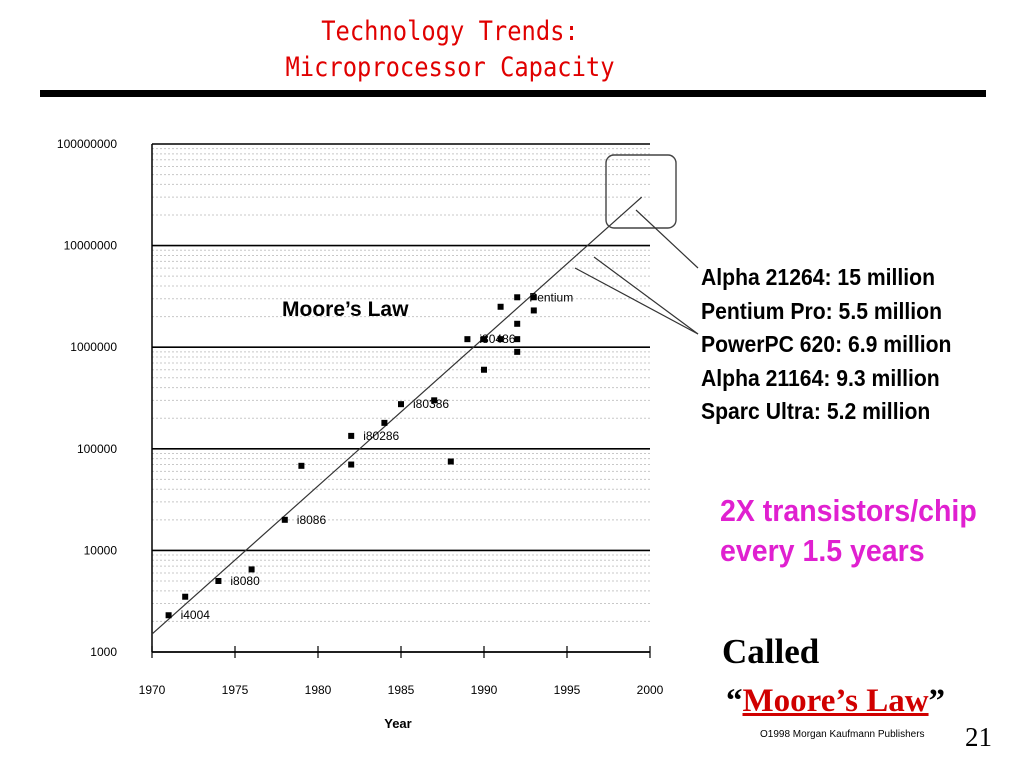 This screenshot has width=1024, height=768. Describe the element at coordinates (822, 550) in the screenshot. I see `claim-line-2: every 1.5 years` at that location.